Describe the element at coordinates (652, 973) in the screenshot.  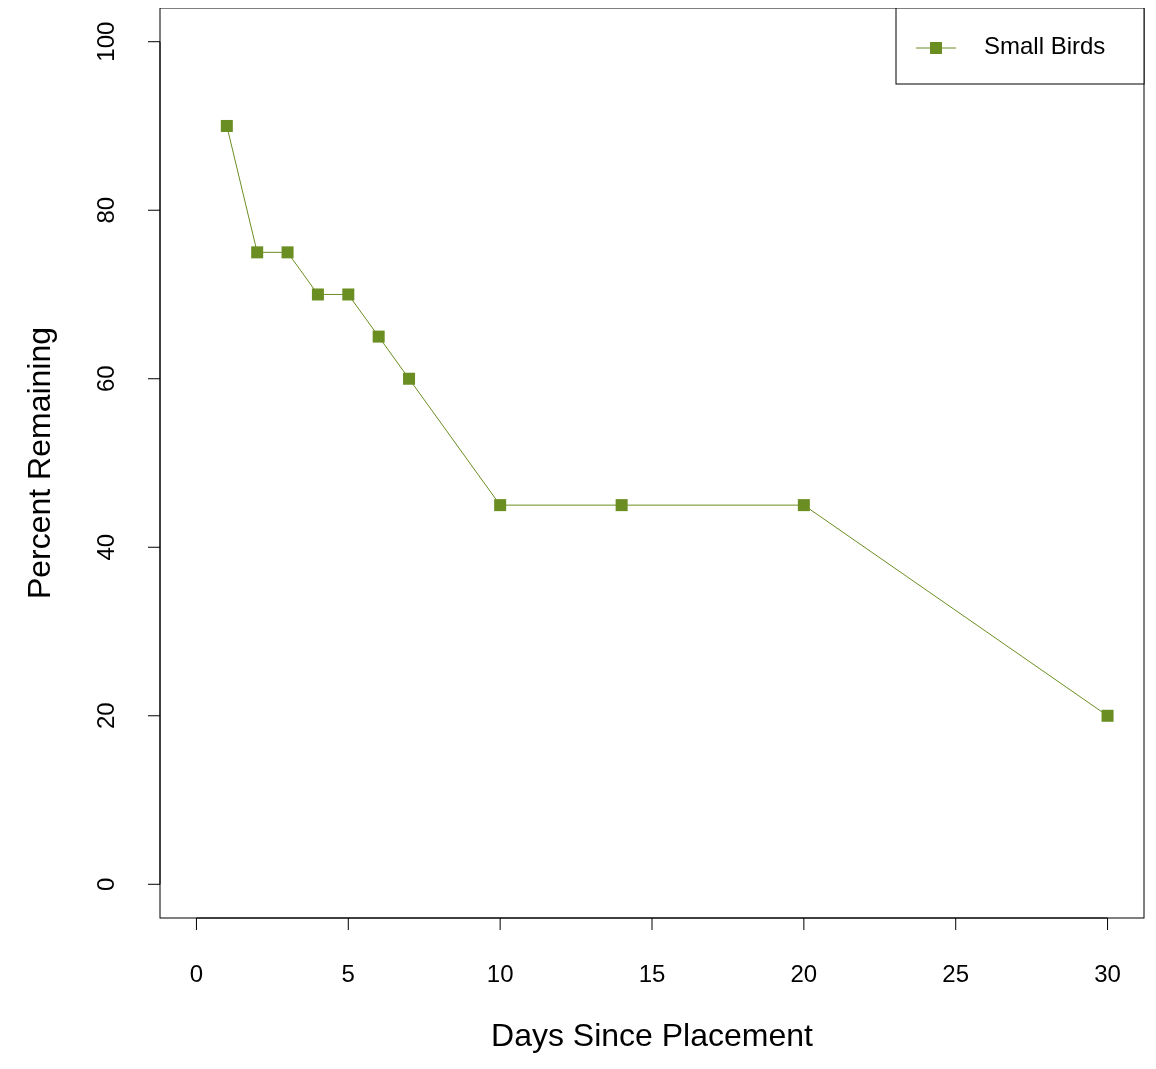
I see `x-tick-label: 15` at that location.